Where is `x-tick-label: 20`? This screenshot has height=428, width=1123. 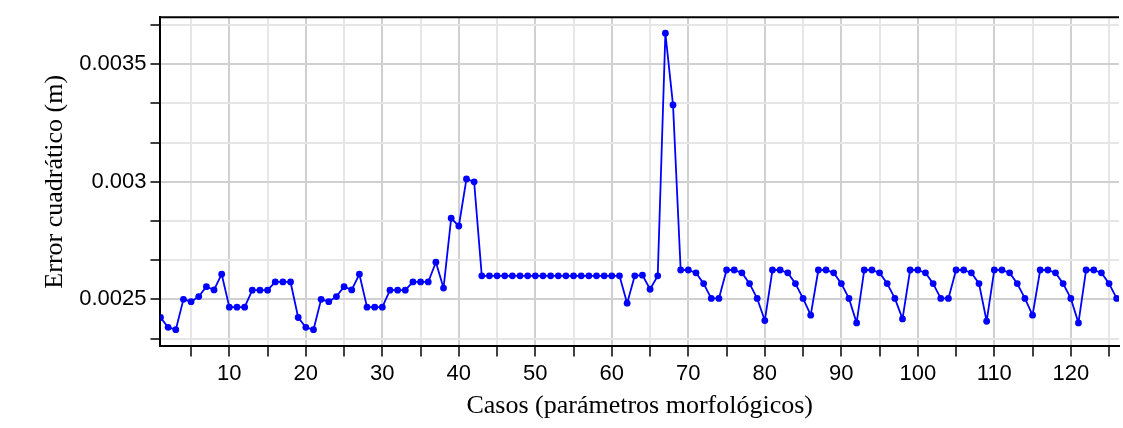
x-tick-label: 20 is located at coordinates (306, 372).